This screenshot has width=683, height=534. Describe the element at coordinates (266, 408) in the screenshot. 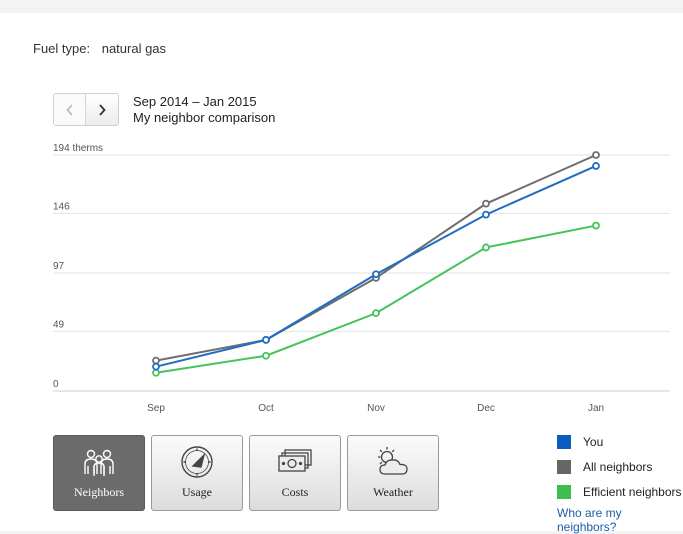

I see `x-tick-label: Oct` at that location.